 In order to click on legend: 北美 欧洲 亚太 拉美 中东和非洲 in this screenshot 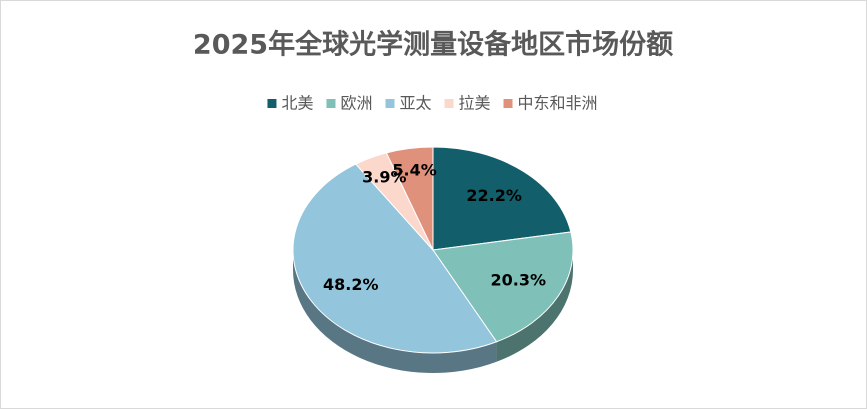, I will do `click(432, 103)`.